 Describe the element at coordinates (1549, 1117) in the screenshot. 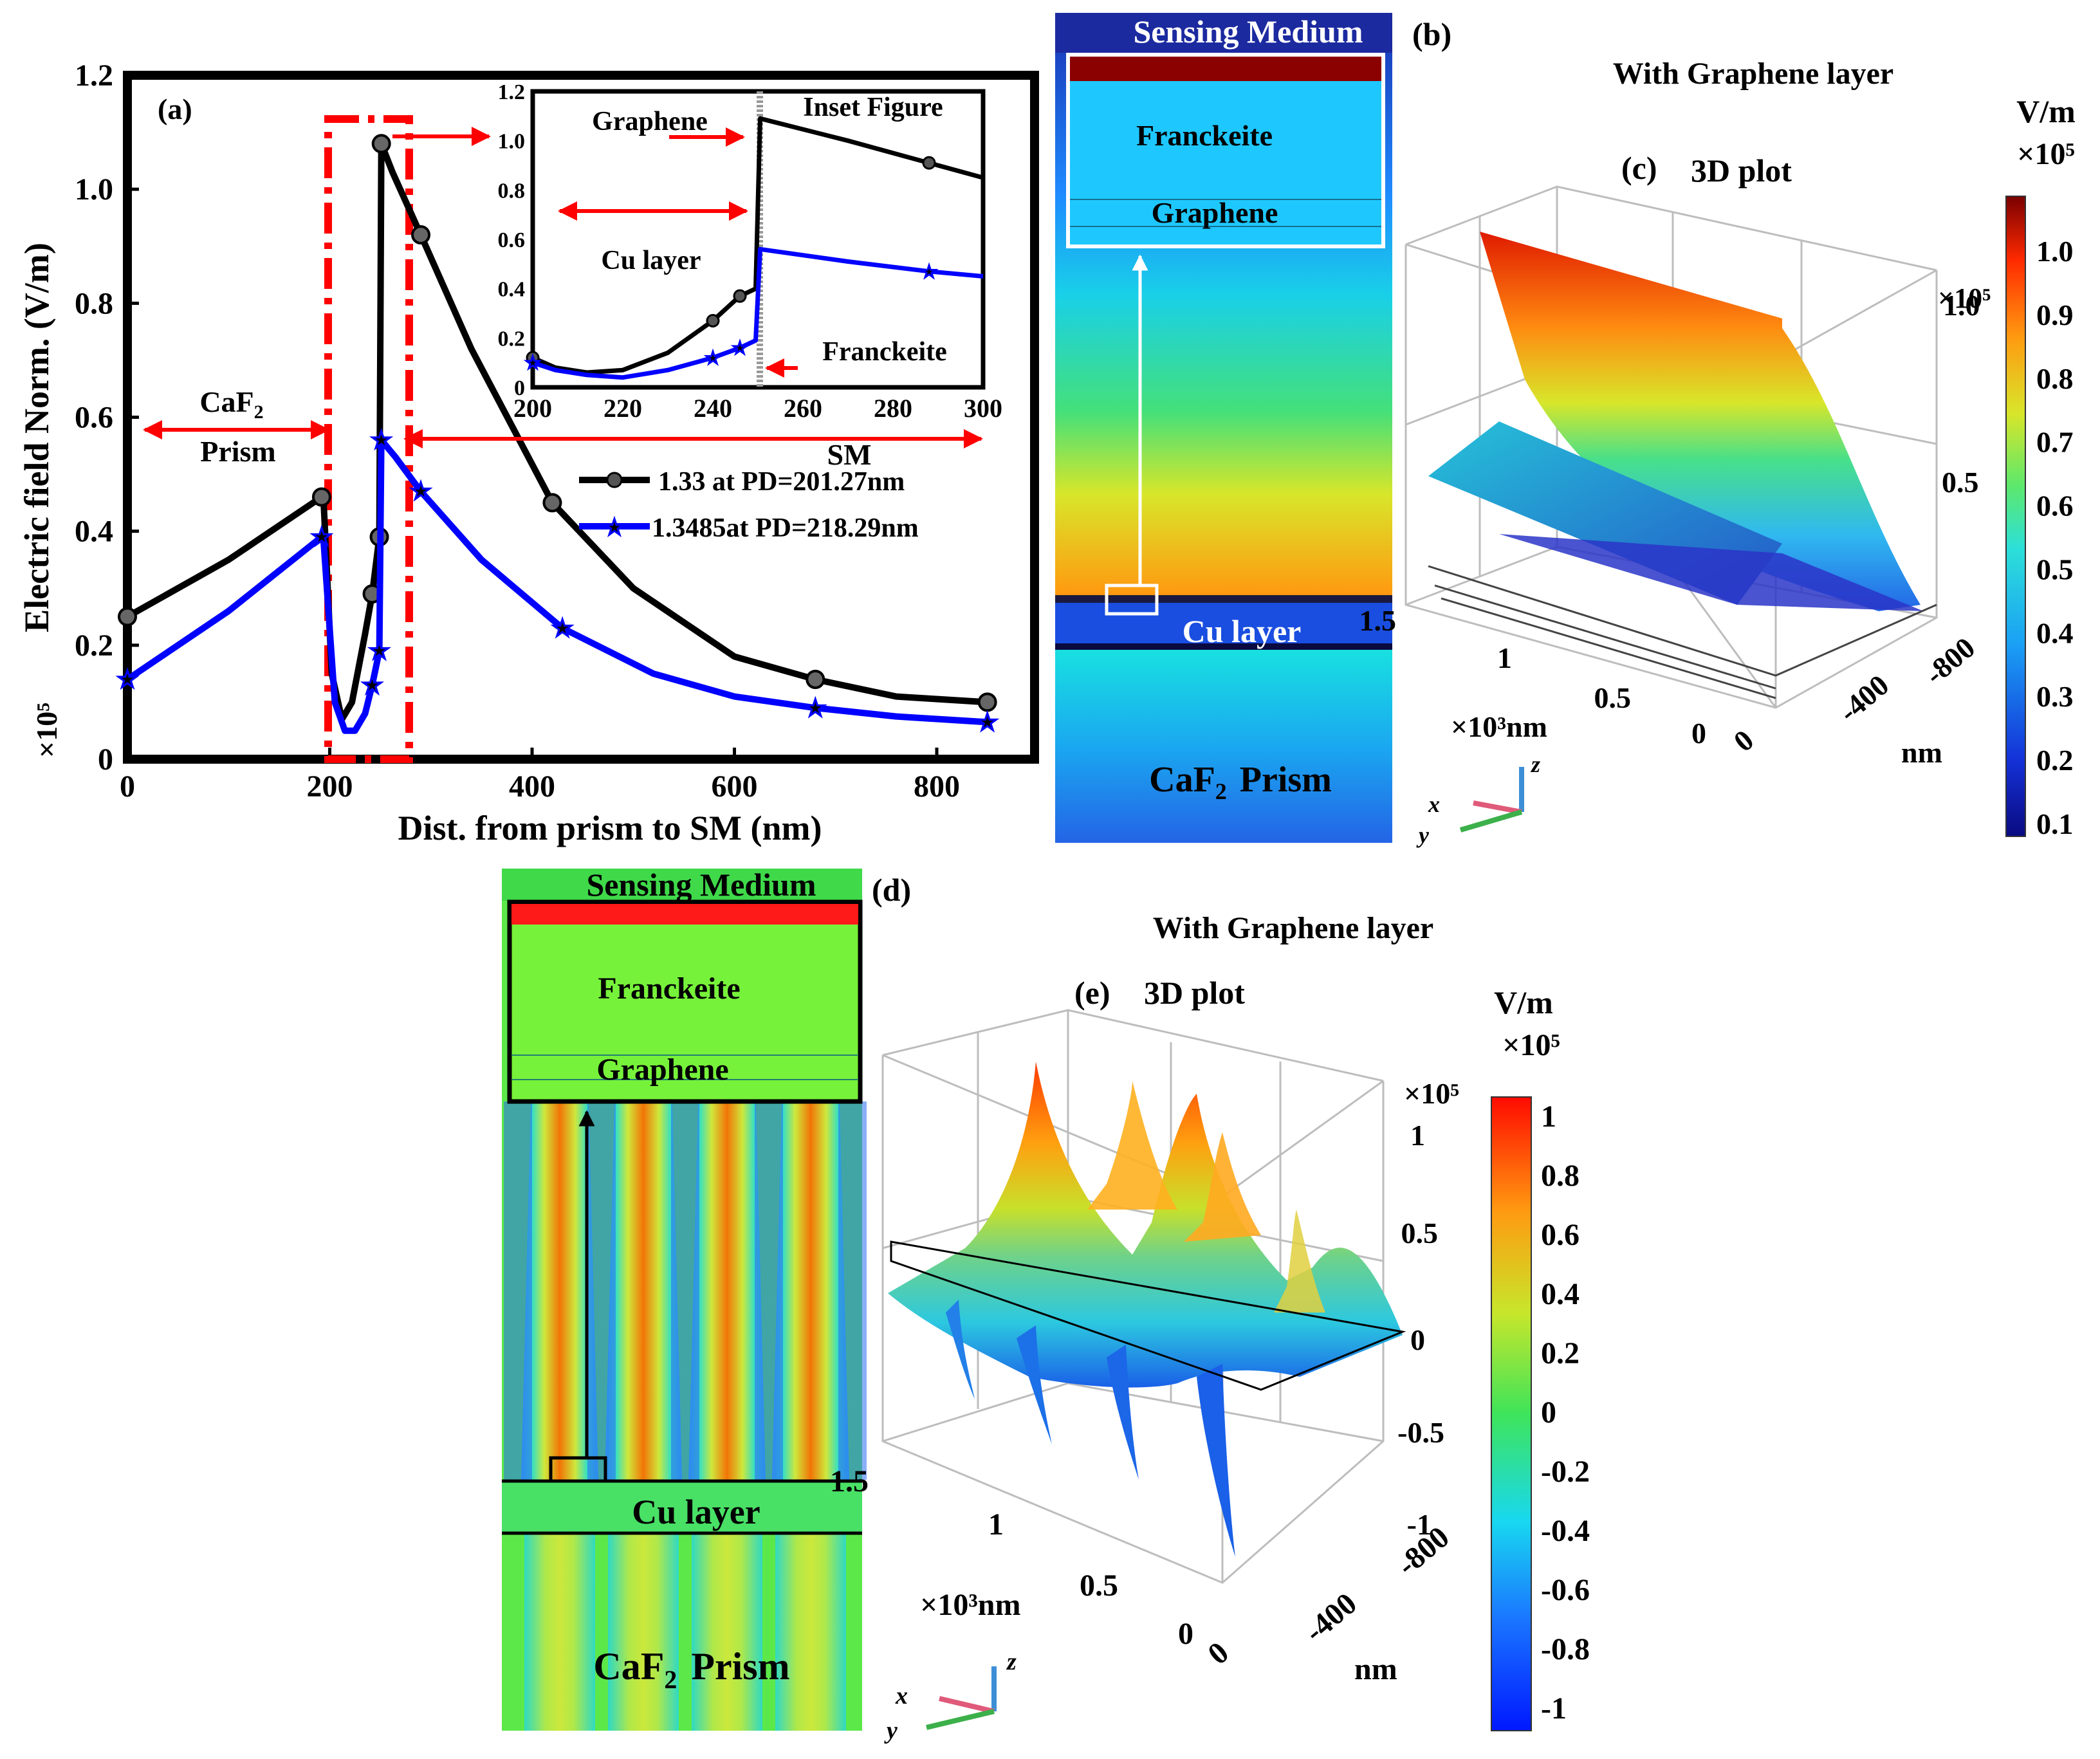

I see `panel-e-colorbar-tick: 1` at that location.